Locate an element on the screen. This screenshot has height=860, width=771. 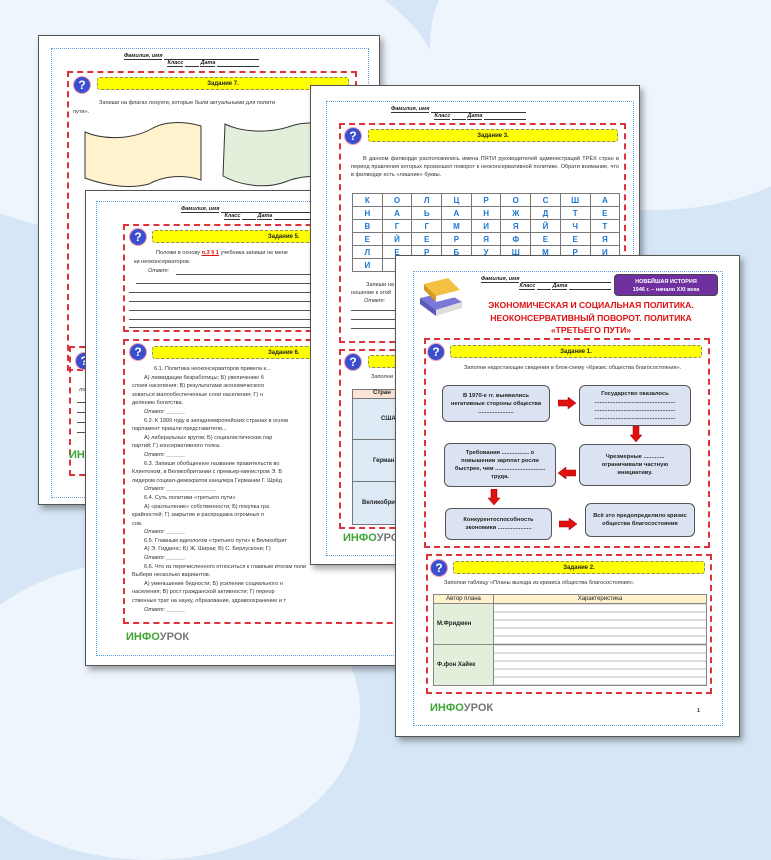
table-row-author: Ф.фон Хайек is located at coordinates (463, 665).